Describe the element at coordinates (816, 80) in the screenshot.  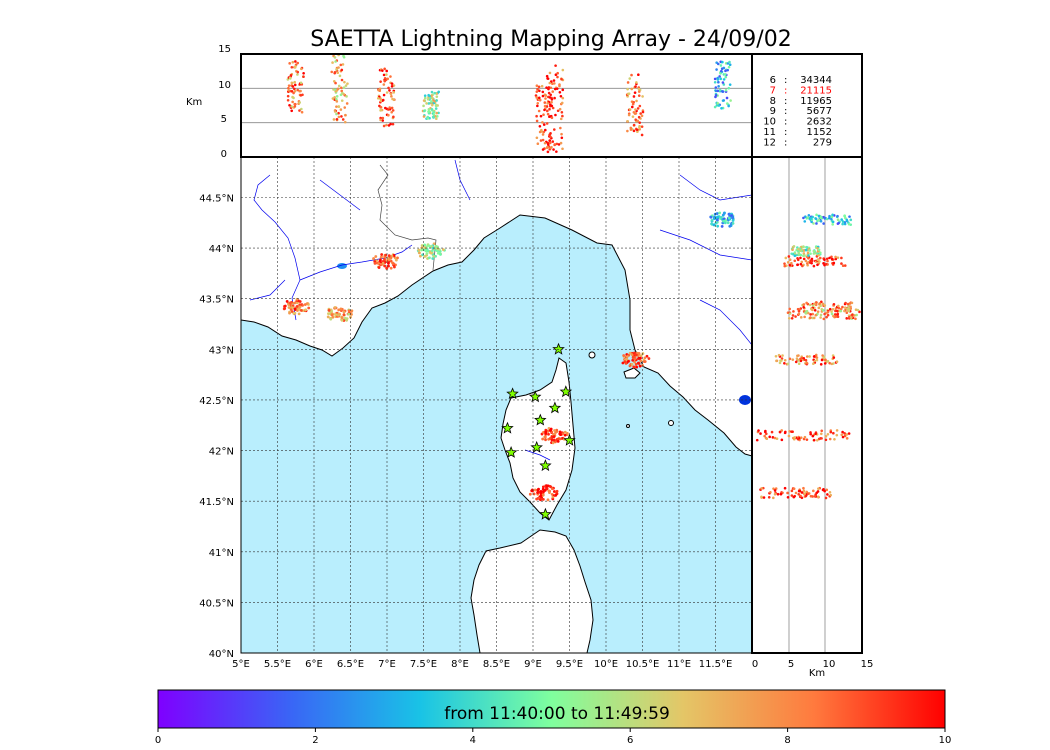
I see `source-count-value: 34344` at that location.